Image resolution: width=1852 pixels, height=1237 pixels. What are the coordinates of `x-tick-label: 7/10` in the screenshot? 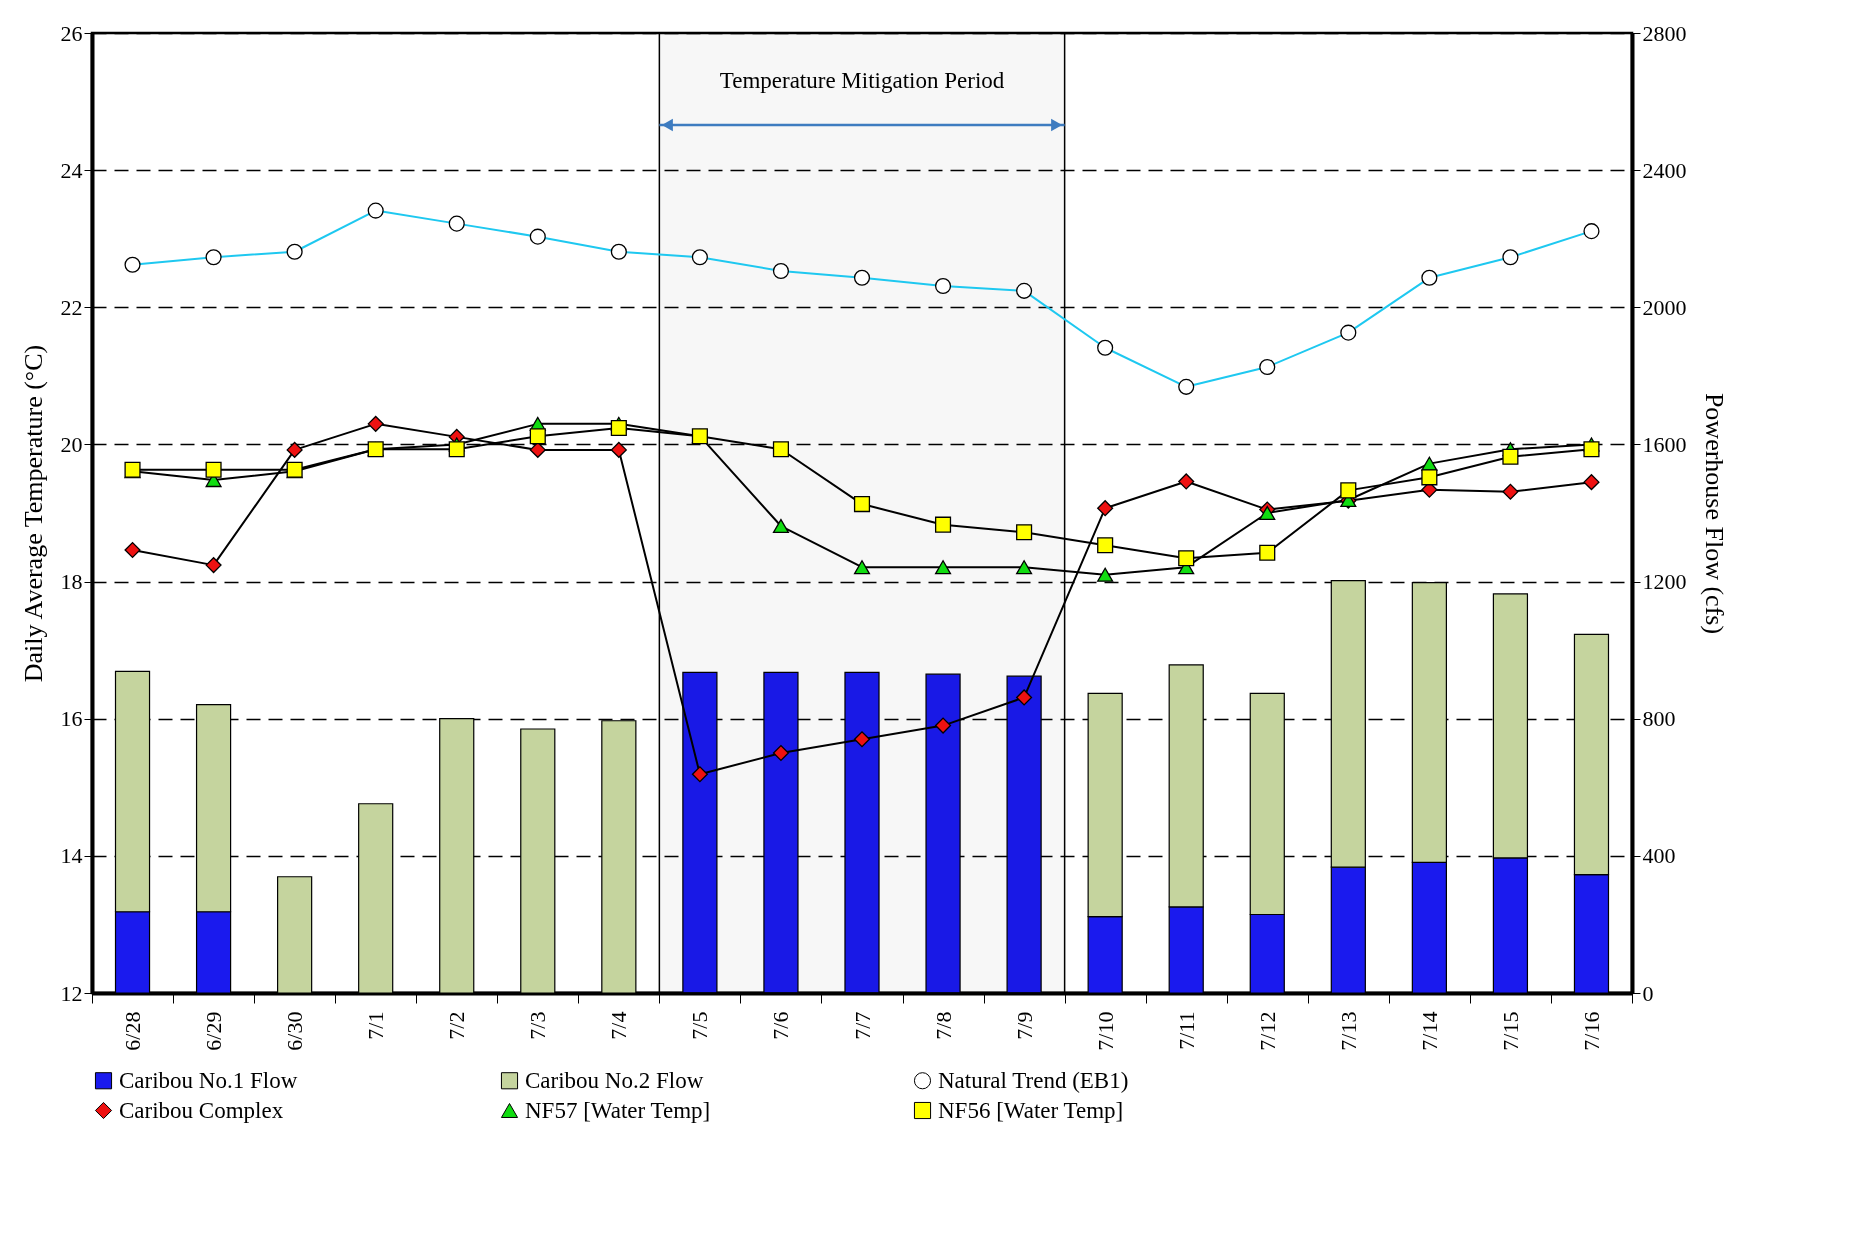 It's located at (1105, 1031).